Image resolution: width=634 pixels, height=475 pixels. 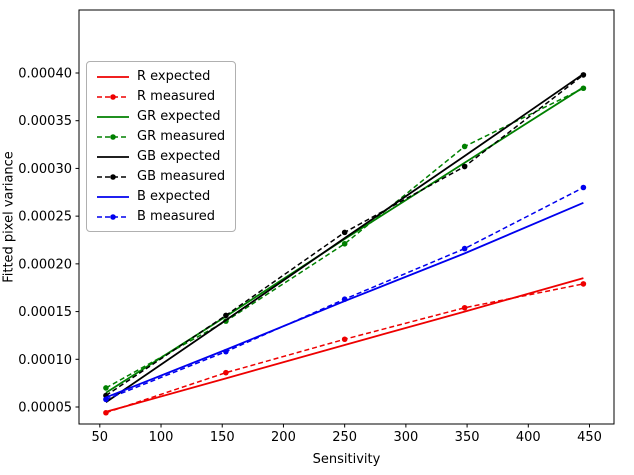 I want to click on x-tick-label: 400, so click(x=528, y=437).